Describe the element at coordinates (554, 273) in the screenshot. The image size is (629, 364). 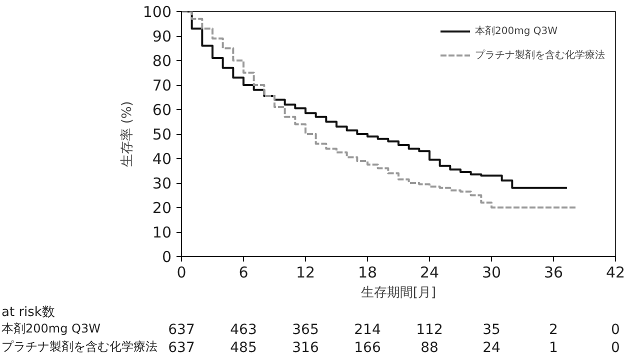
I see `x-tick-label: 36` at that location.